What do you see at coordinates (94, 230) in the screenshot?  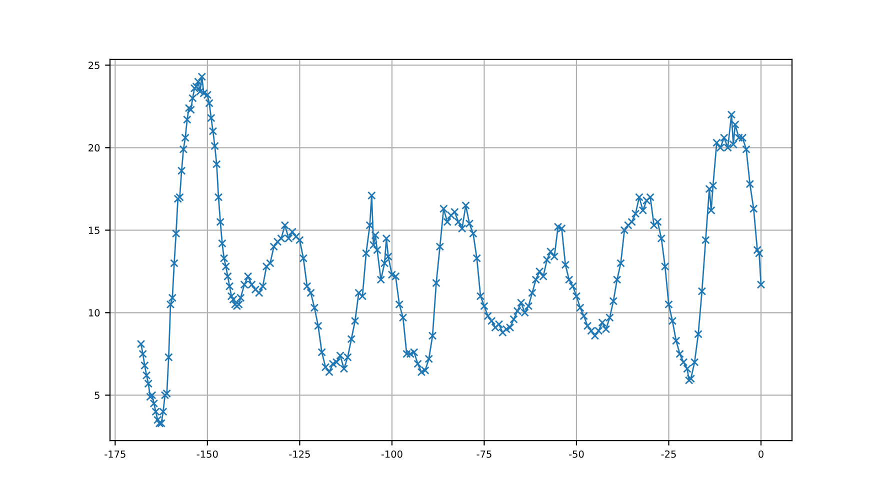 I see `y-tick-label: 15` at bounding box center [94, 230].